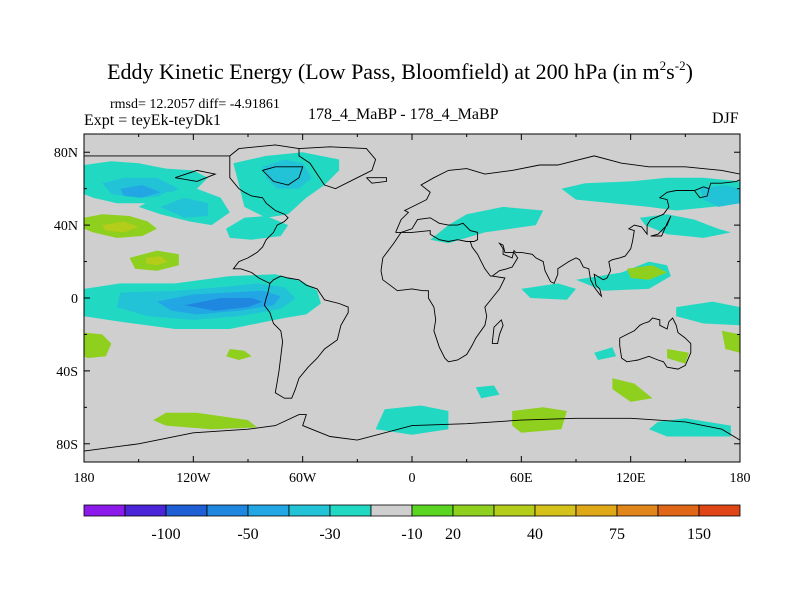 Image resolution: width=800 pixels, height=600 pixels. I want to click on colorbar: -100 -50 -30 -10 20 40 75 150, so click(412, 523).